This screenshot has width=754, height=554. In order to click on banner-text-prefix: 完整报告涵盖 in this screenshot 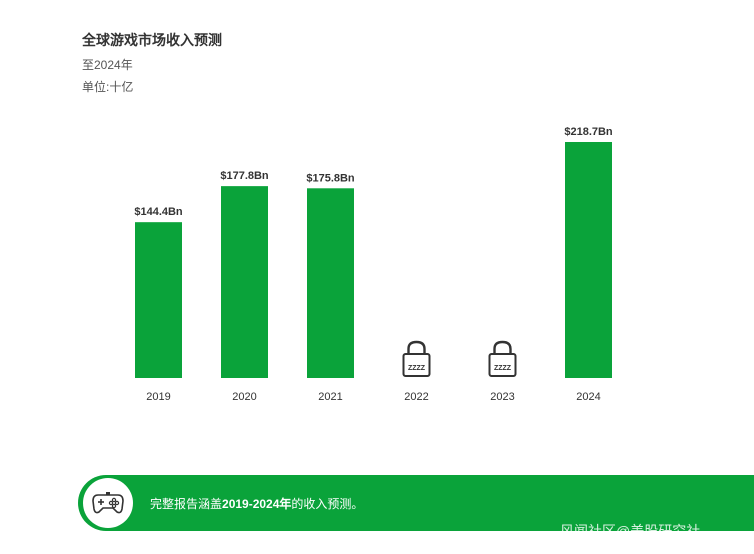, I will do `click(186, 504)`.